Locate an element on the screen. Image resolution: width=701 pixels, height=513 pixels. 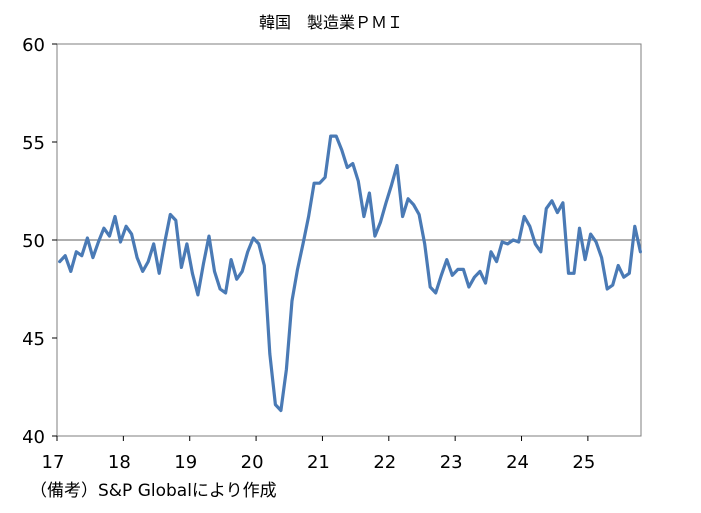
x-tick-label: 17 is located at coordinates (53, 462).